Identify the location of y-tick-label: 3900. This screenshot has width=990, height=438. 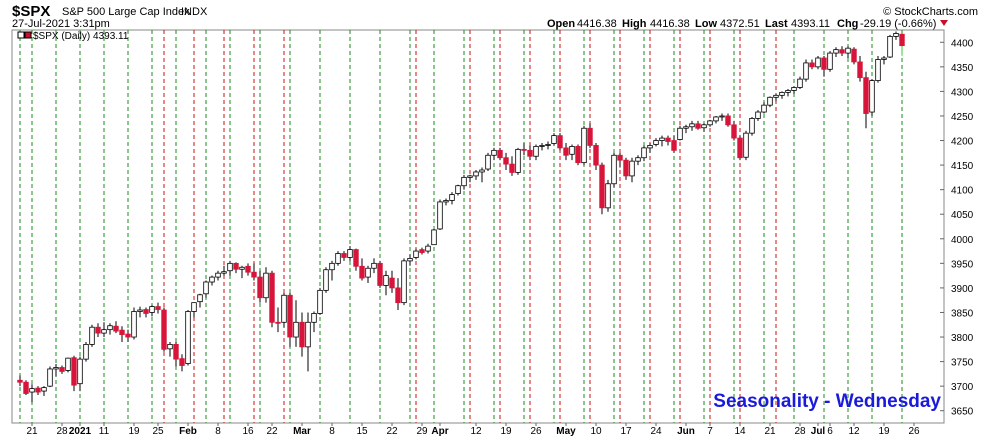
(962, 289).